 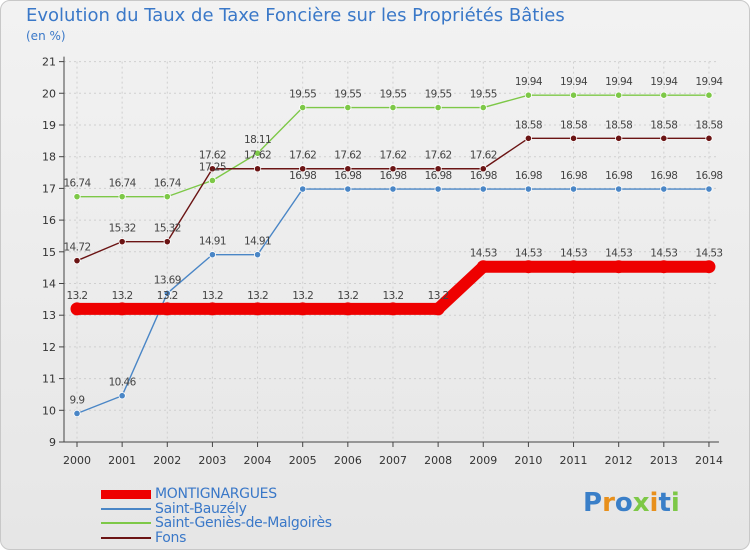 I want to click on y-tick-label: 16, so click(x=49, y=220).